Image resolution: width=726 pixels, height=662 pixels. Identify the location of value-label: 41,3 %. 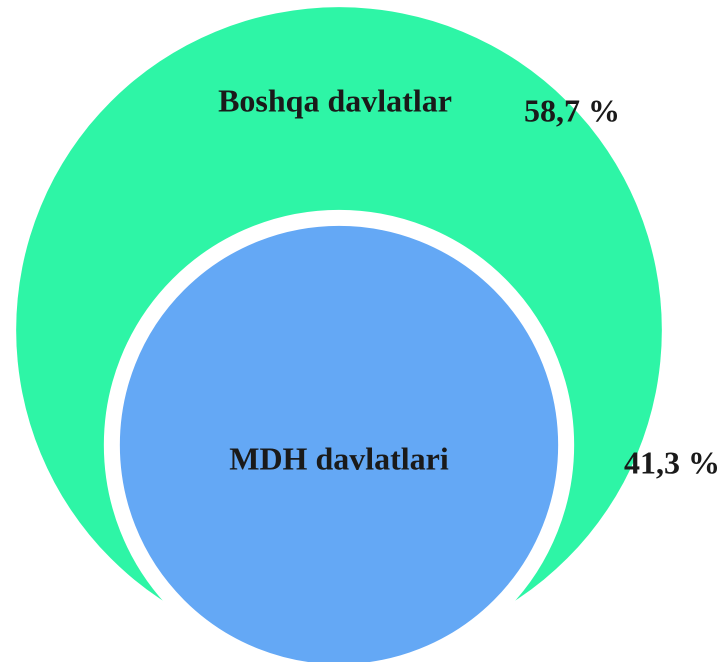
(672, 462).